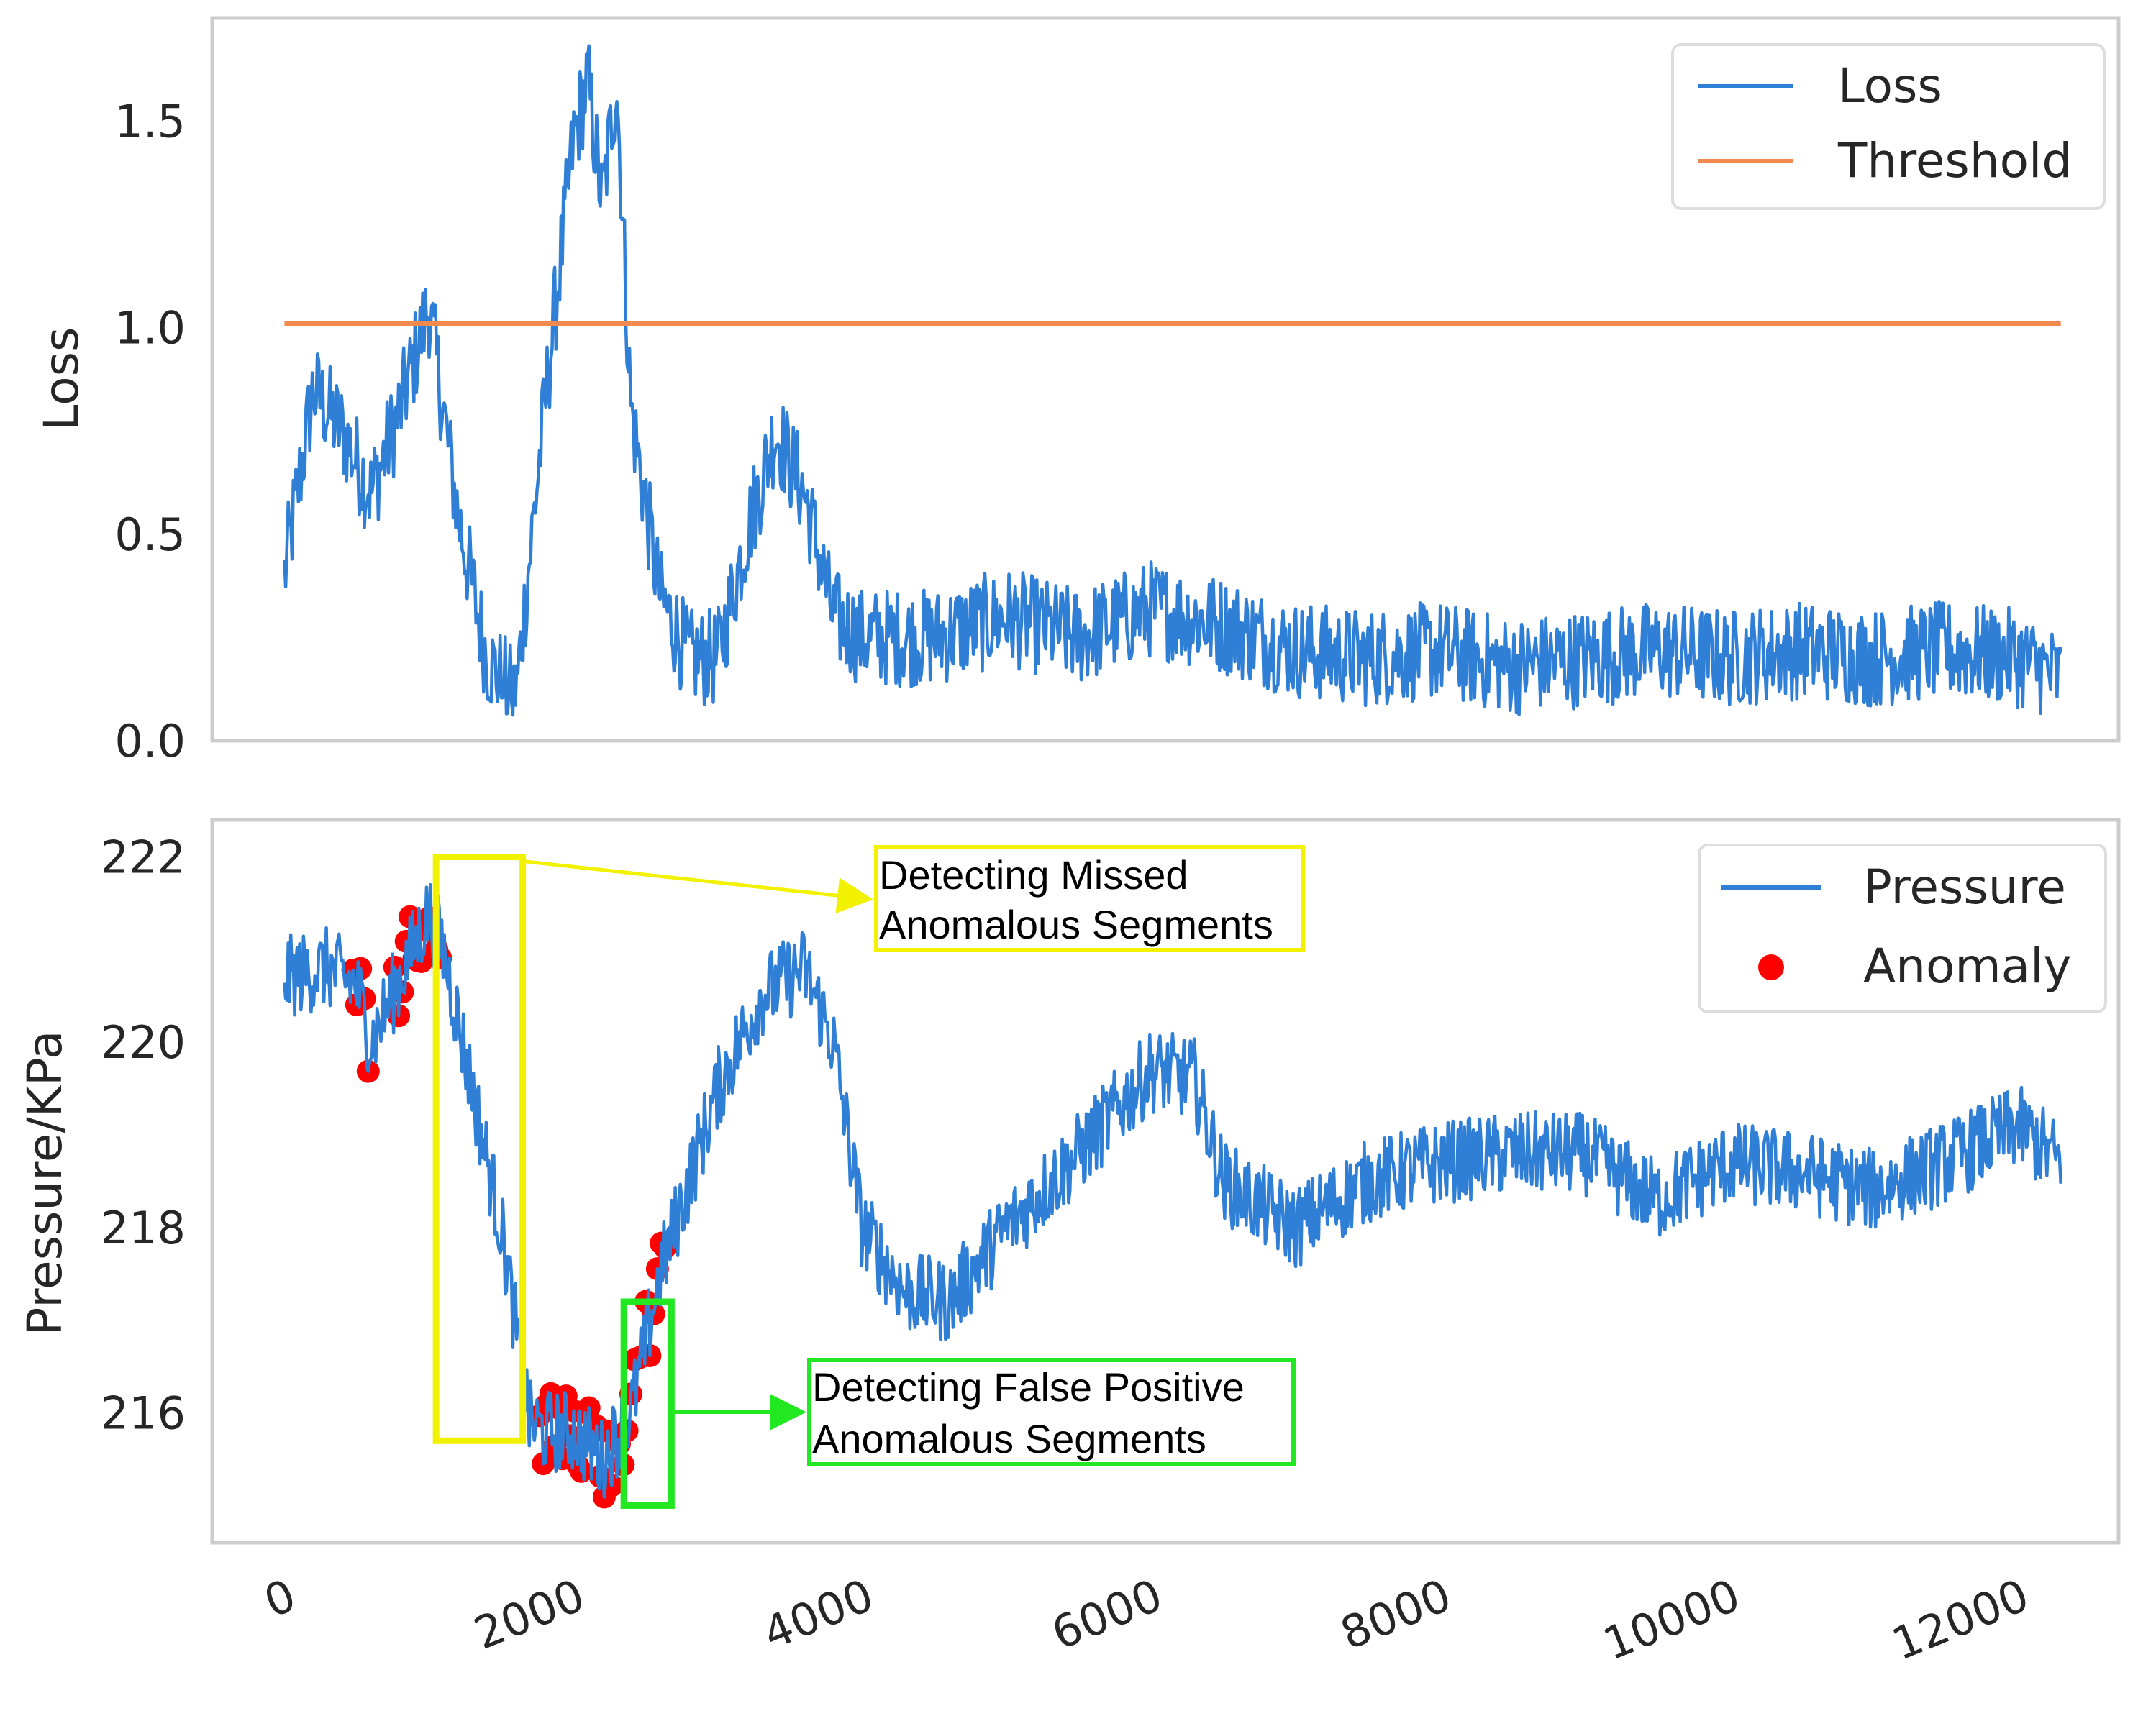  What do you see at coordinates (150, 328) in the screenshot?
I see `loss-y-tick-label: 1.0` at bounding box center [150, 328].